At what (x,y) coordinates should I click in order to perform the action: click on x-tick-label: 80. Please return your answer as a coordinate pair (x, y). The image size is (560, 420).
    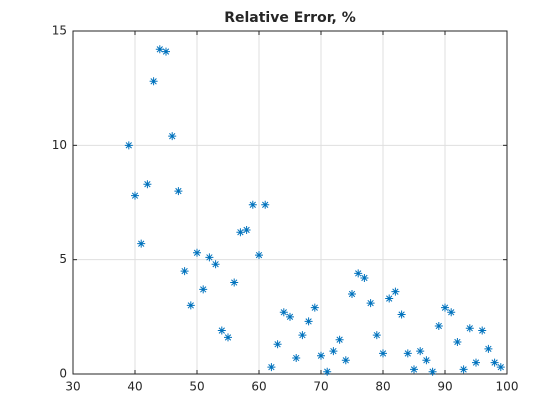
    Looking at the image, I should click on (382, 387).